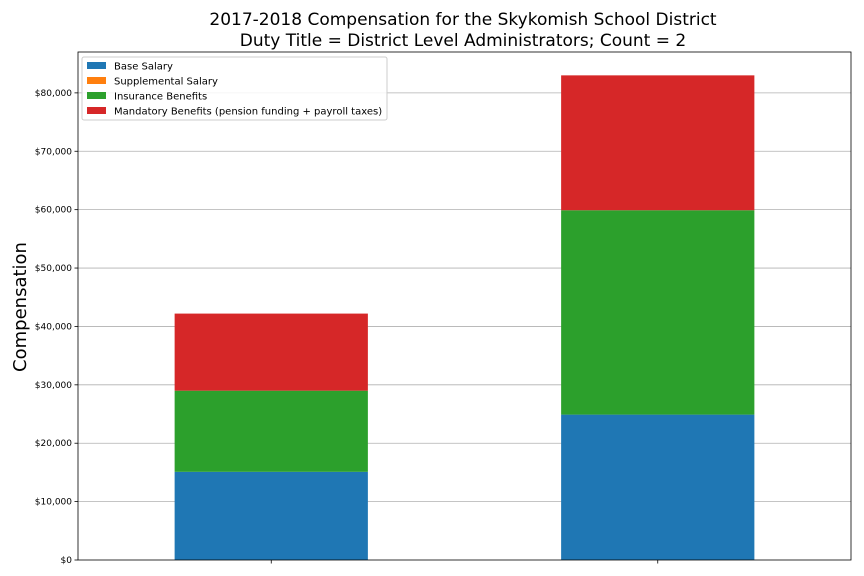 The height and width of the screenshot is (576, 864). I want to click on y-axis-label: Compensation, so click(20, 307).